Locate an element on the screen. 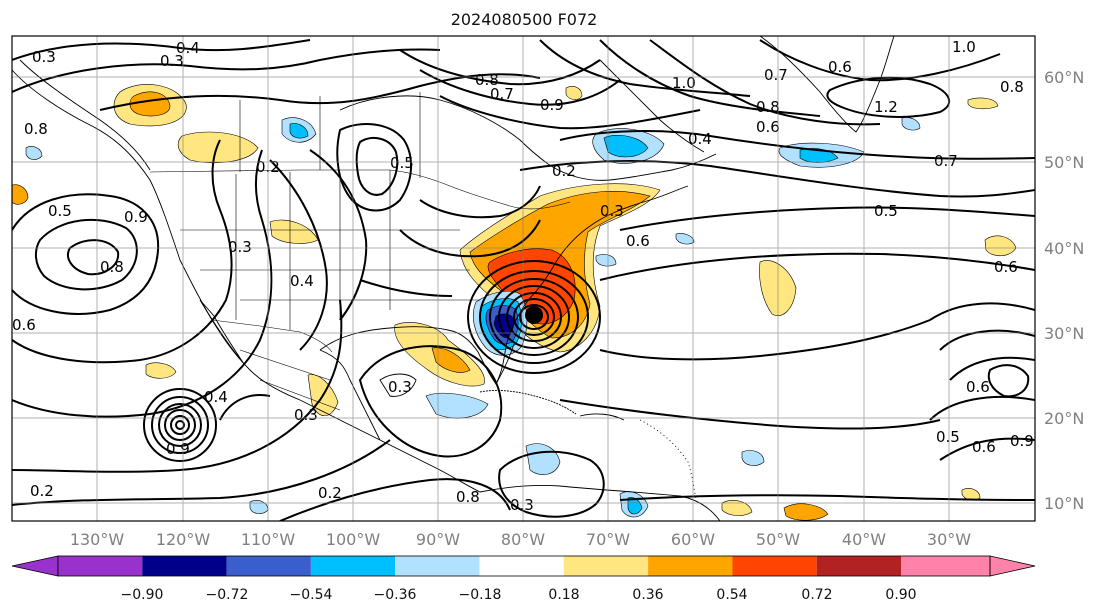 The height and width of the screenshot is (615, 1105). shade-yellow-carib is located at coordinates (737, 508).